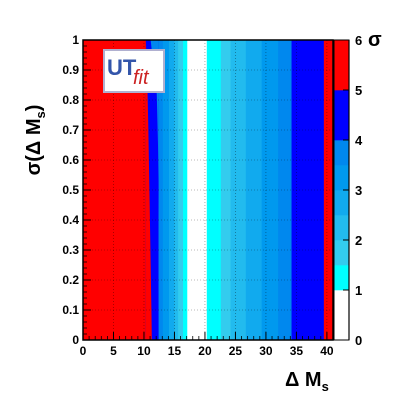 The image size is (415, 401). Describe the element at coordinates (266, 351) in the screenshot. I see `x-tick-label-6: 30` at that location.